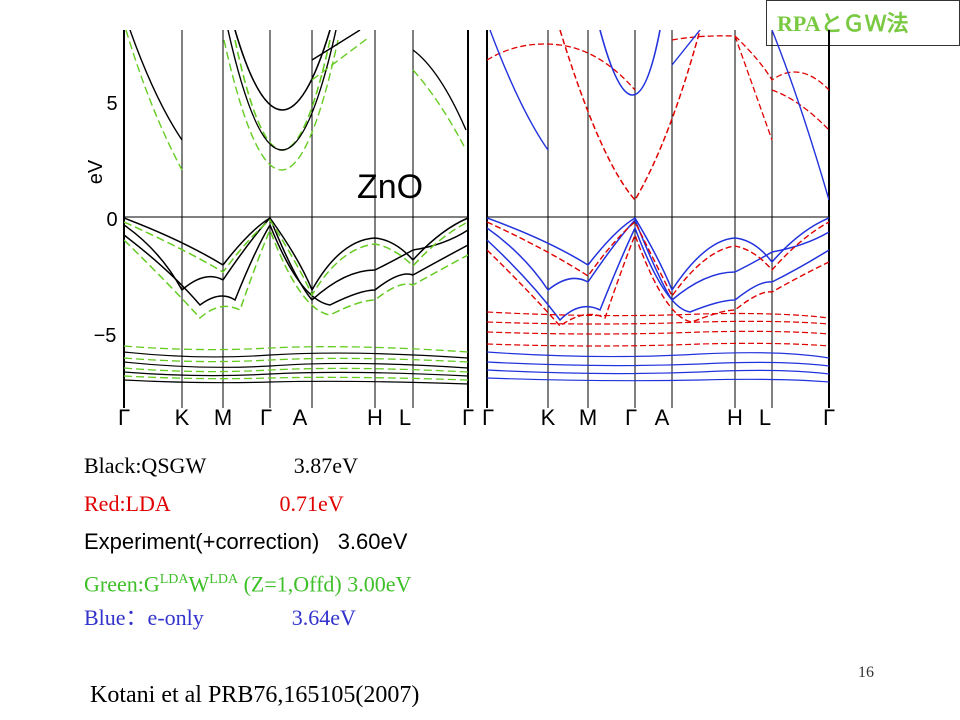 The image size is (960, 720). What do you see at coordinates (405, 417) in the screenshot?
I see `k-label-l: L` at bounding box center [405, 417].